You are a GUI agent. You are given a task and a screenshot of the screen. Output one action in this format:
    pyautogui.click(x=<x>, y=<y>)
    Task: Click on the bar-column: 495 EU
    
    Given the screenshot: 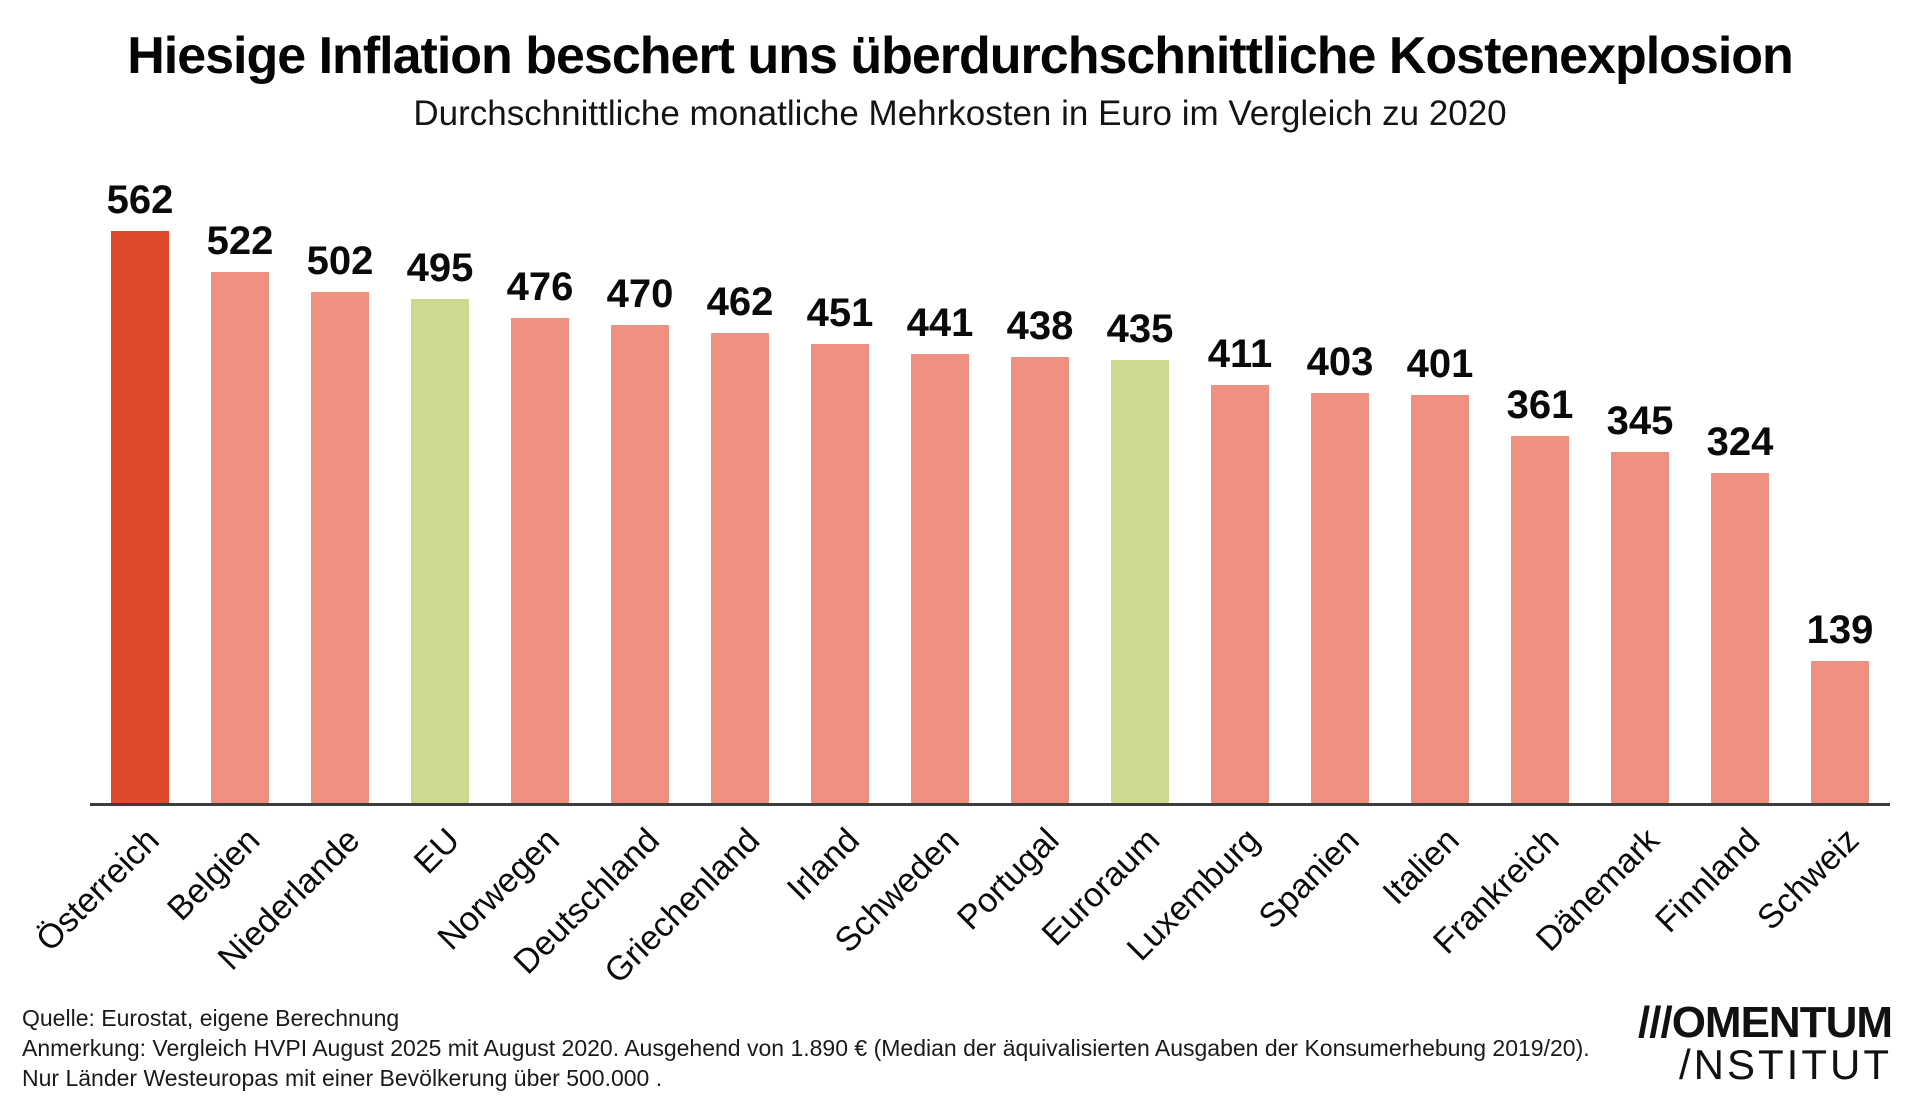 What is the action you would take?
    pyautogui.click(x=440, y=524)
    